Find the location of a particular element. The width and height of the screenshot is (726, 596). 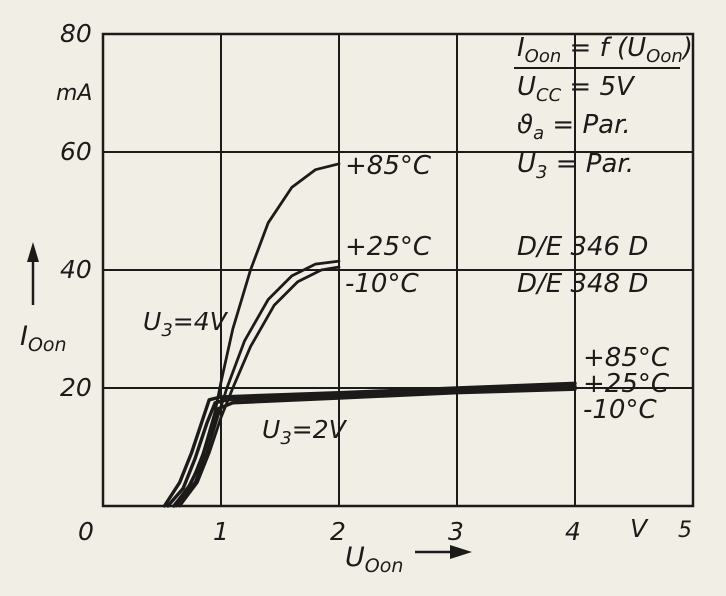

device-label: D/E 346 D is located at coordinates (582, 247).